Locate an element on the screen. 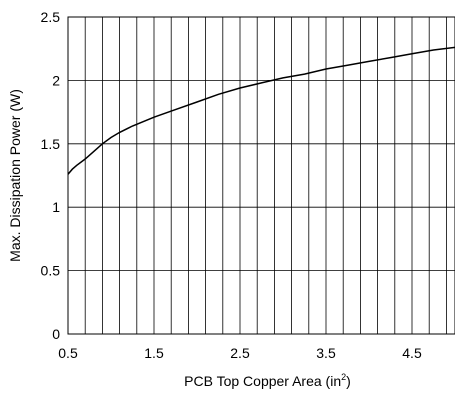  x-tick-label: 3.5 is located at coordinates (326, 353).